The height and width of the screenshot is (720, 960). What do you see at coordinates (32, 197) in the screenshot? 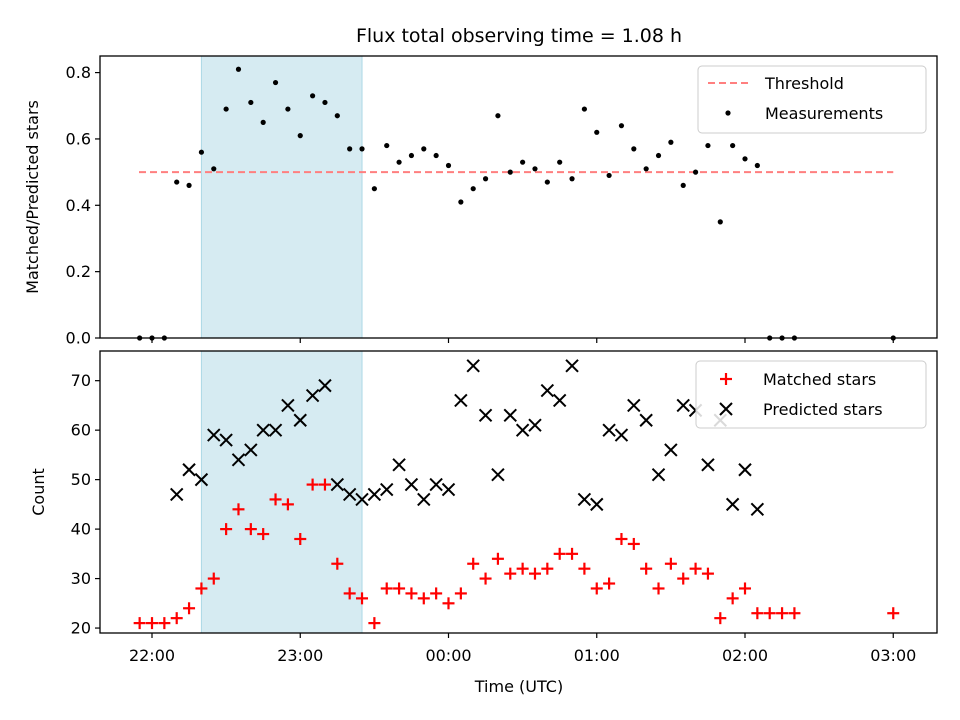
I see `top-y-axis-label: Matched/Predicted stars` at bounding box center [32, 197].